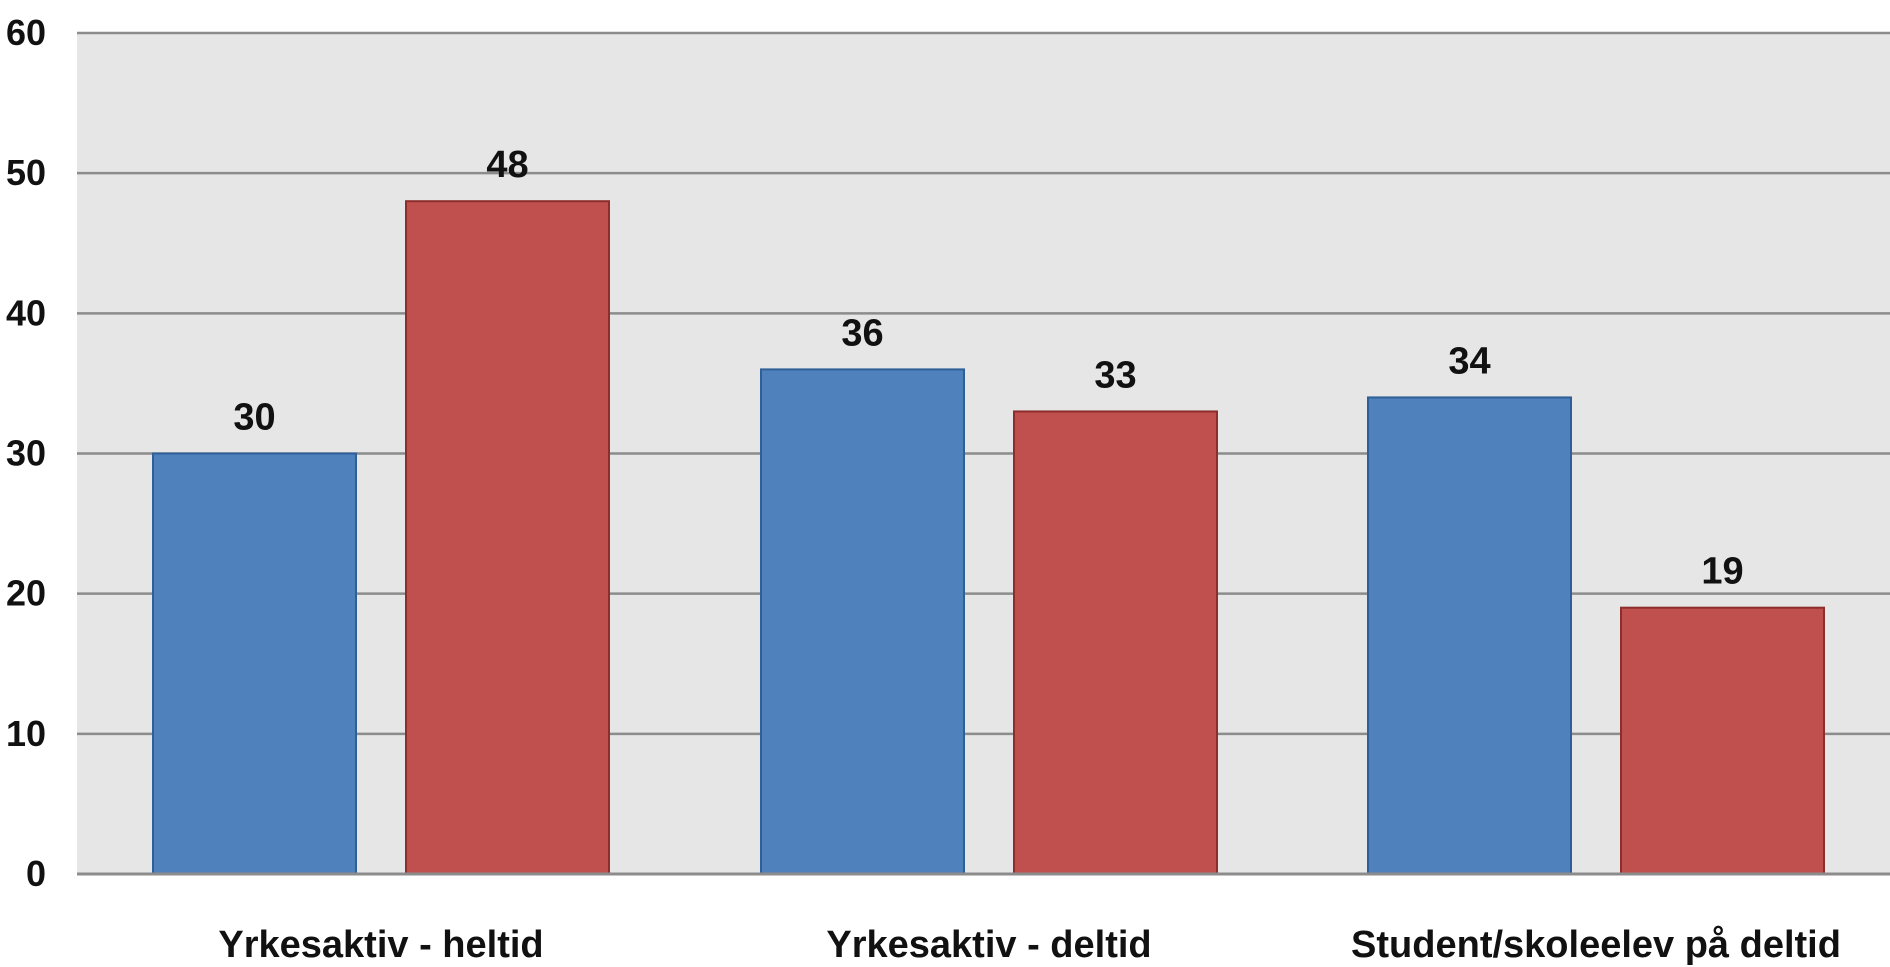 The width and height of the screenshot is (1890, 967). I want to click on y-tick-label: 0, so click(36, 873).